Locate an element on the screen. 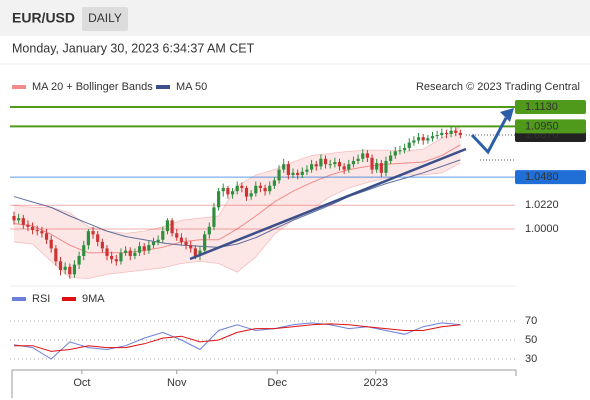  legend-entry: MA 20 + Bollinger Bands is located at coordinates (92, 87).